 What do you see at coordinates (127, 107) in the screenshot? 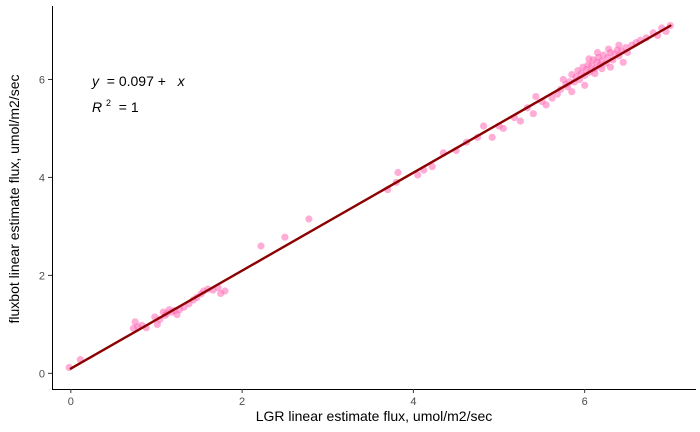
I see `r2-rhs: = 1` at bounding box center [127, 107].